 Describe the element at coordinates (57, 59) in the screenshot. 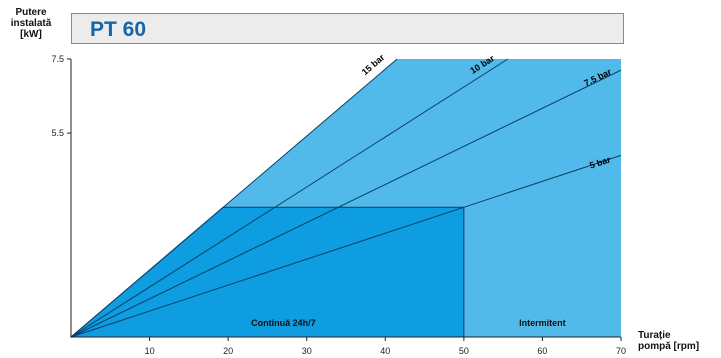

I see `y-tick-label: 7.5` at that location.